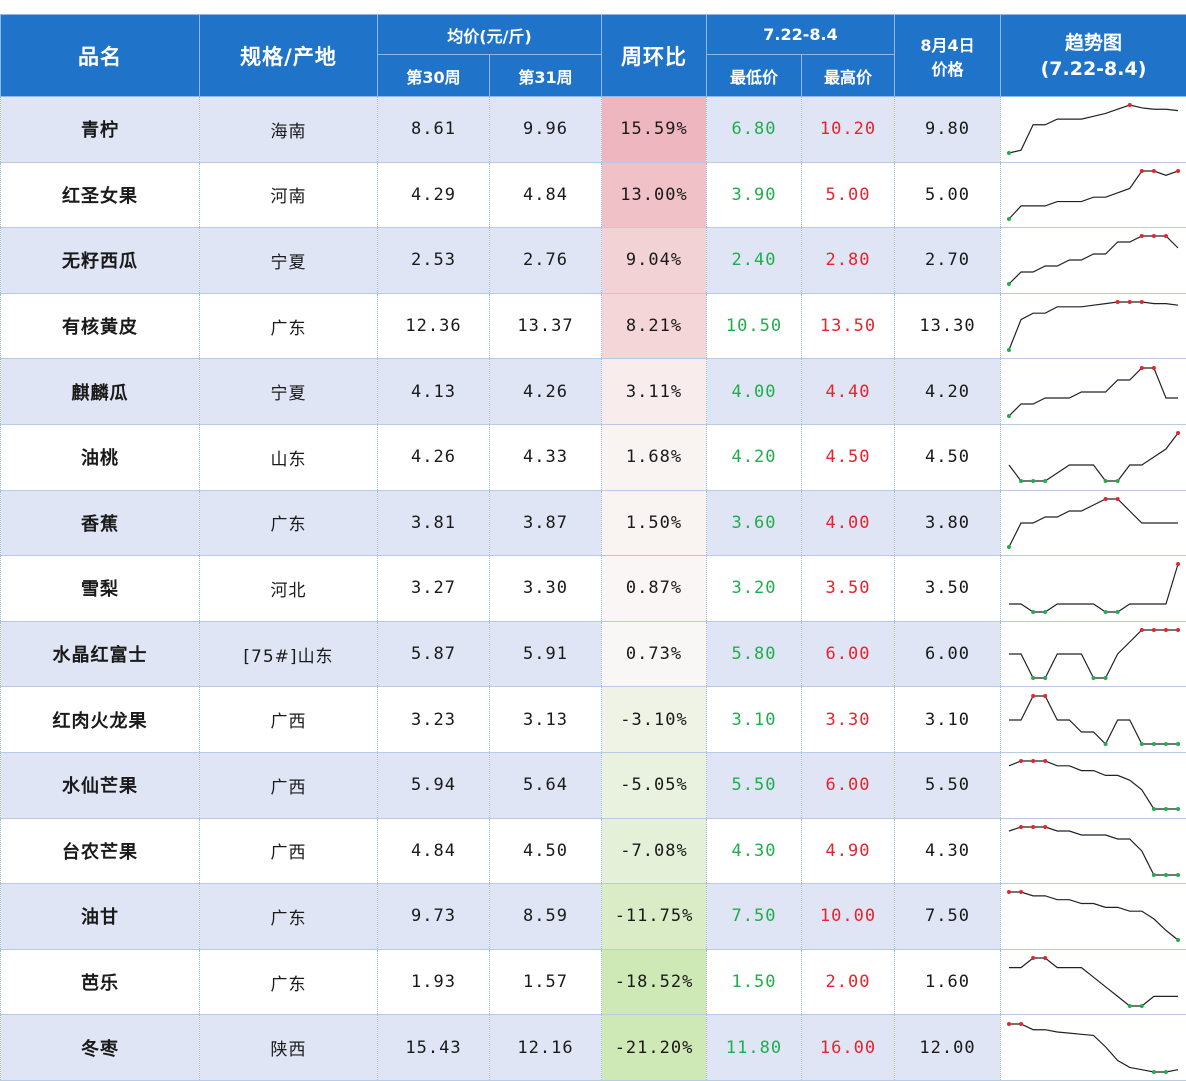 This screenshot has width=1186, height=1081. Describe the element at coordinates (434, 76) in the screenshot. I see `header-week30: 第30周` at that location.